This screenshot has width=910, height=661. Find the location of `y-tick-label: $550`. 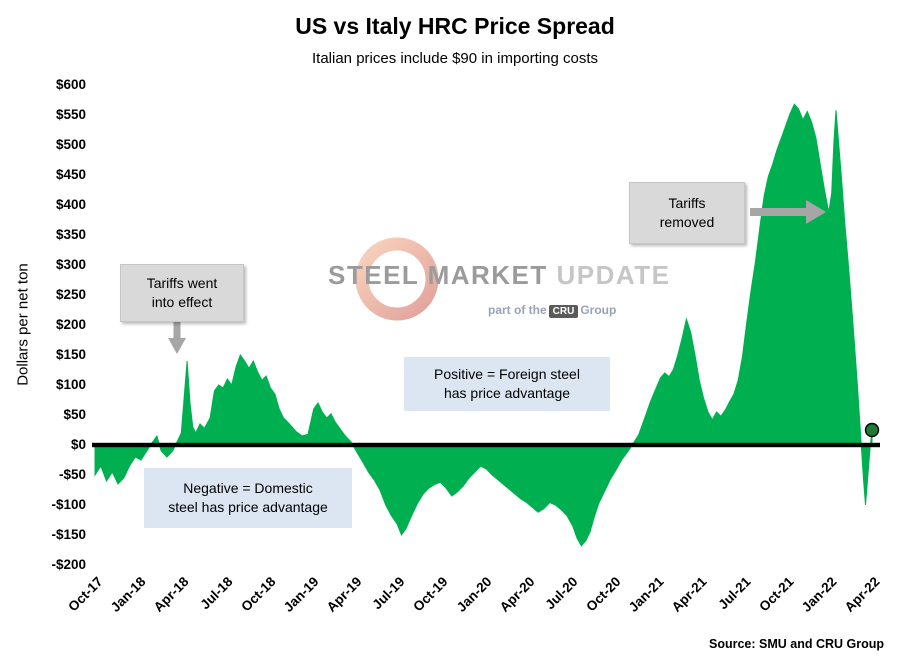

y-tick-label: $550 is located at coordinates (70, 114).